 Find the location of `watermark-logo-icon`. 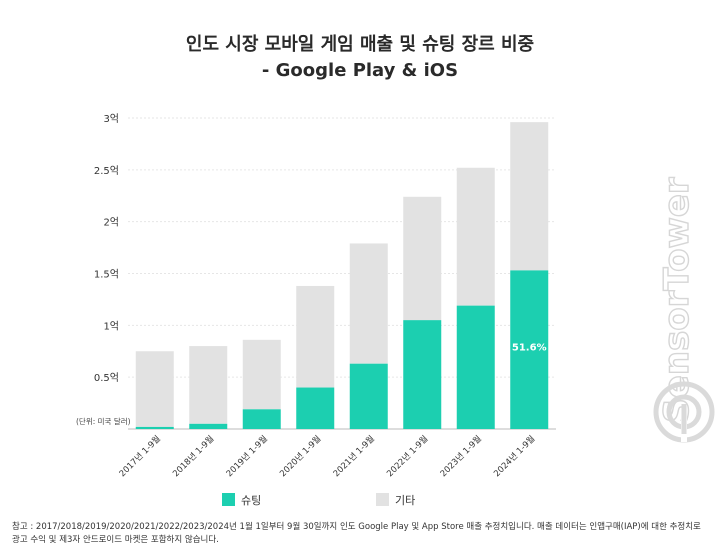

watermark-logo-icon is located at coordinates (684, 412).